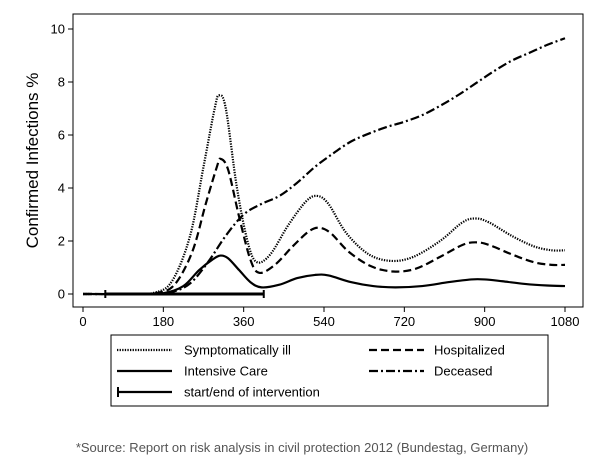  Describe the element at coordinates (404, 321) in the screenshot. I see `x-tick-label: 720` at that location.